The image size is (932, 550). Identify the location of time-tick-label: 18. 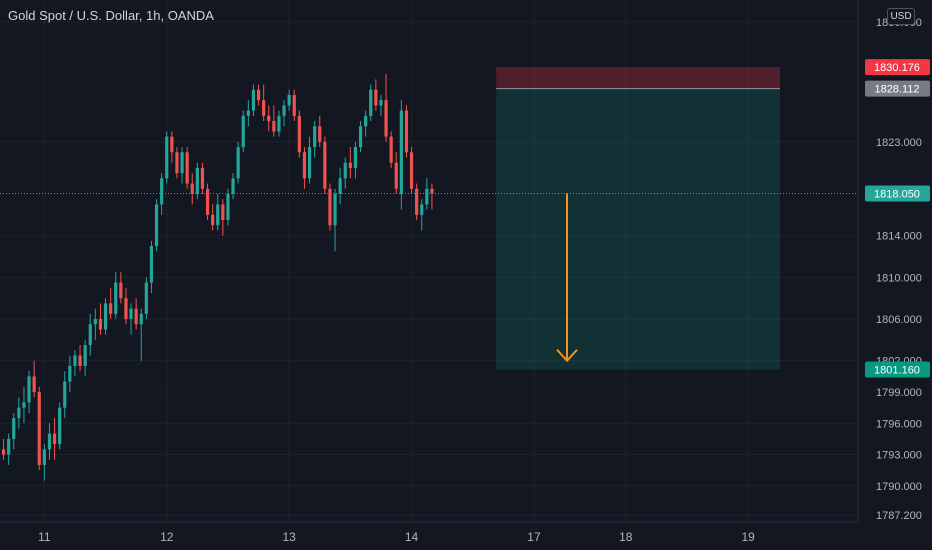
(626, 537).